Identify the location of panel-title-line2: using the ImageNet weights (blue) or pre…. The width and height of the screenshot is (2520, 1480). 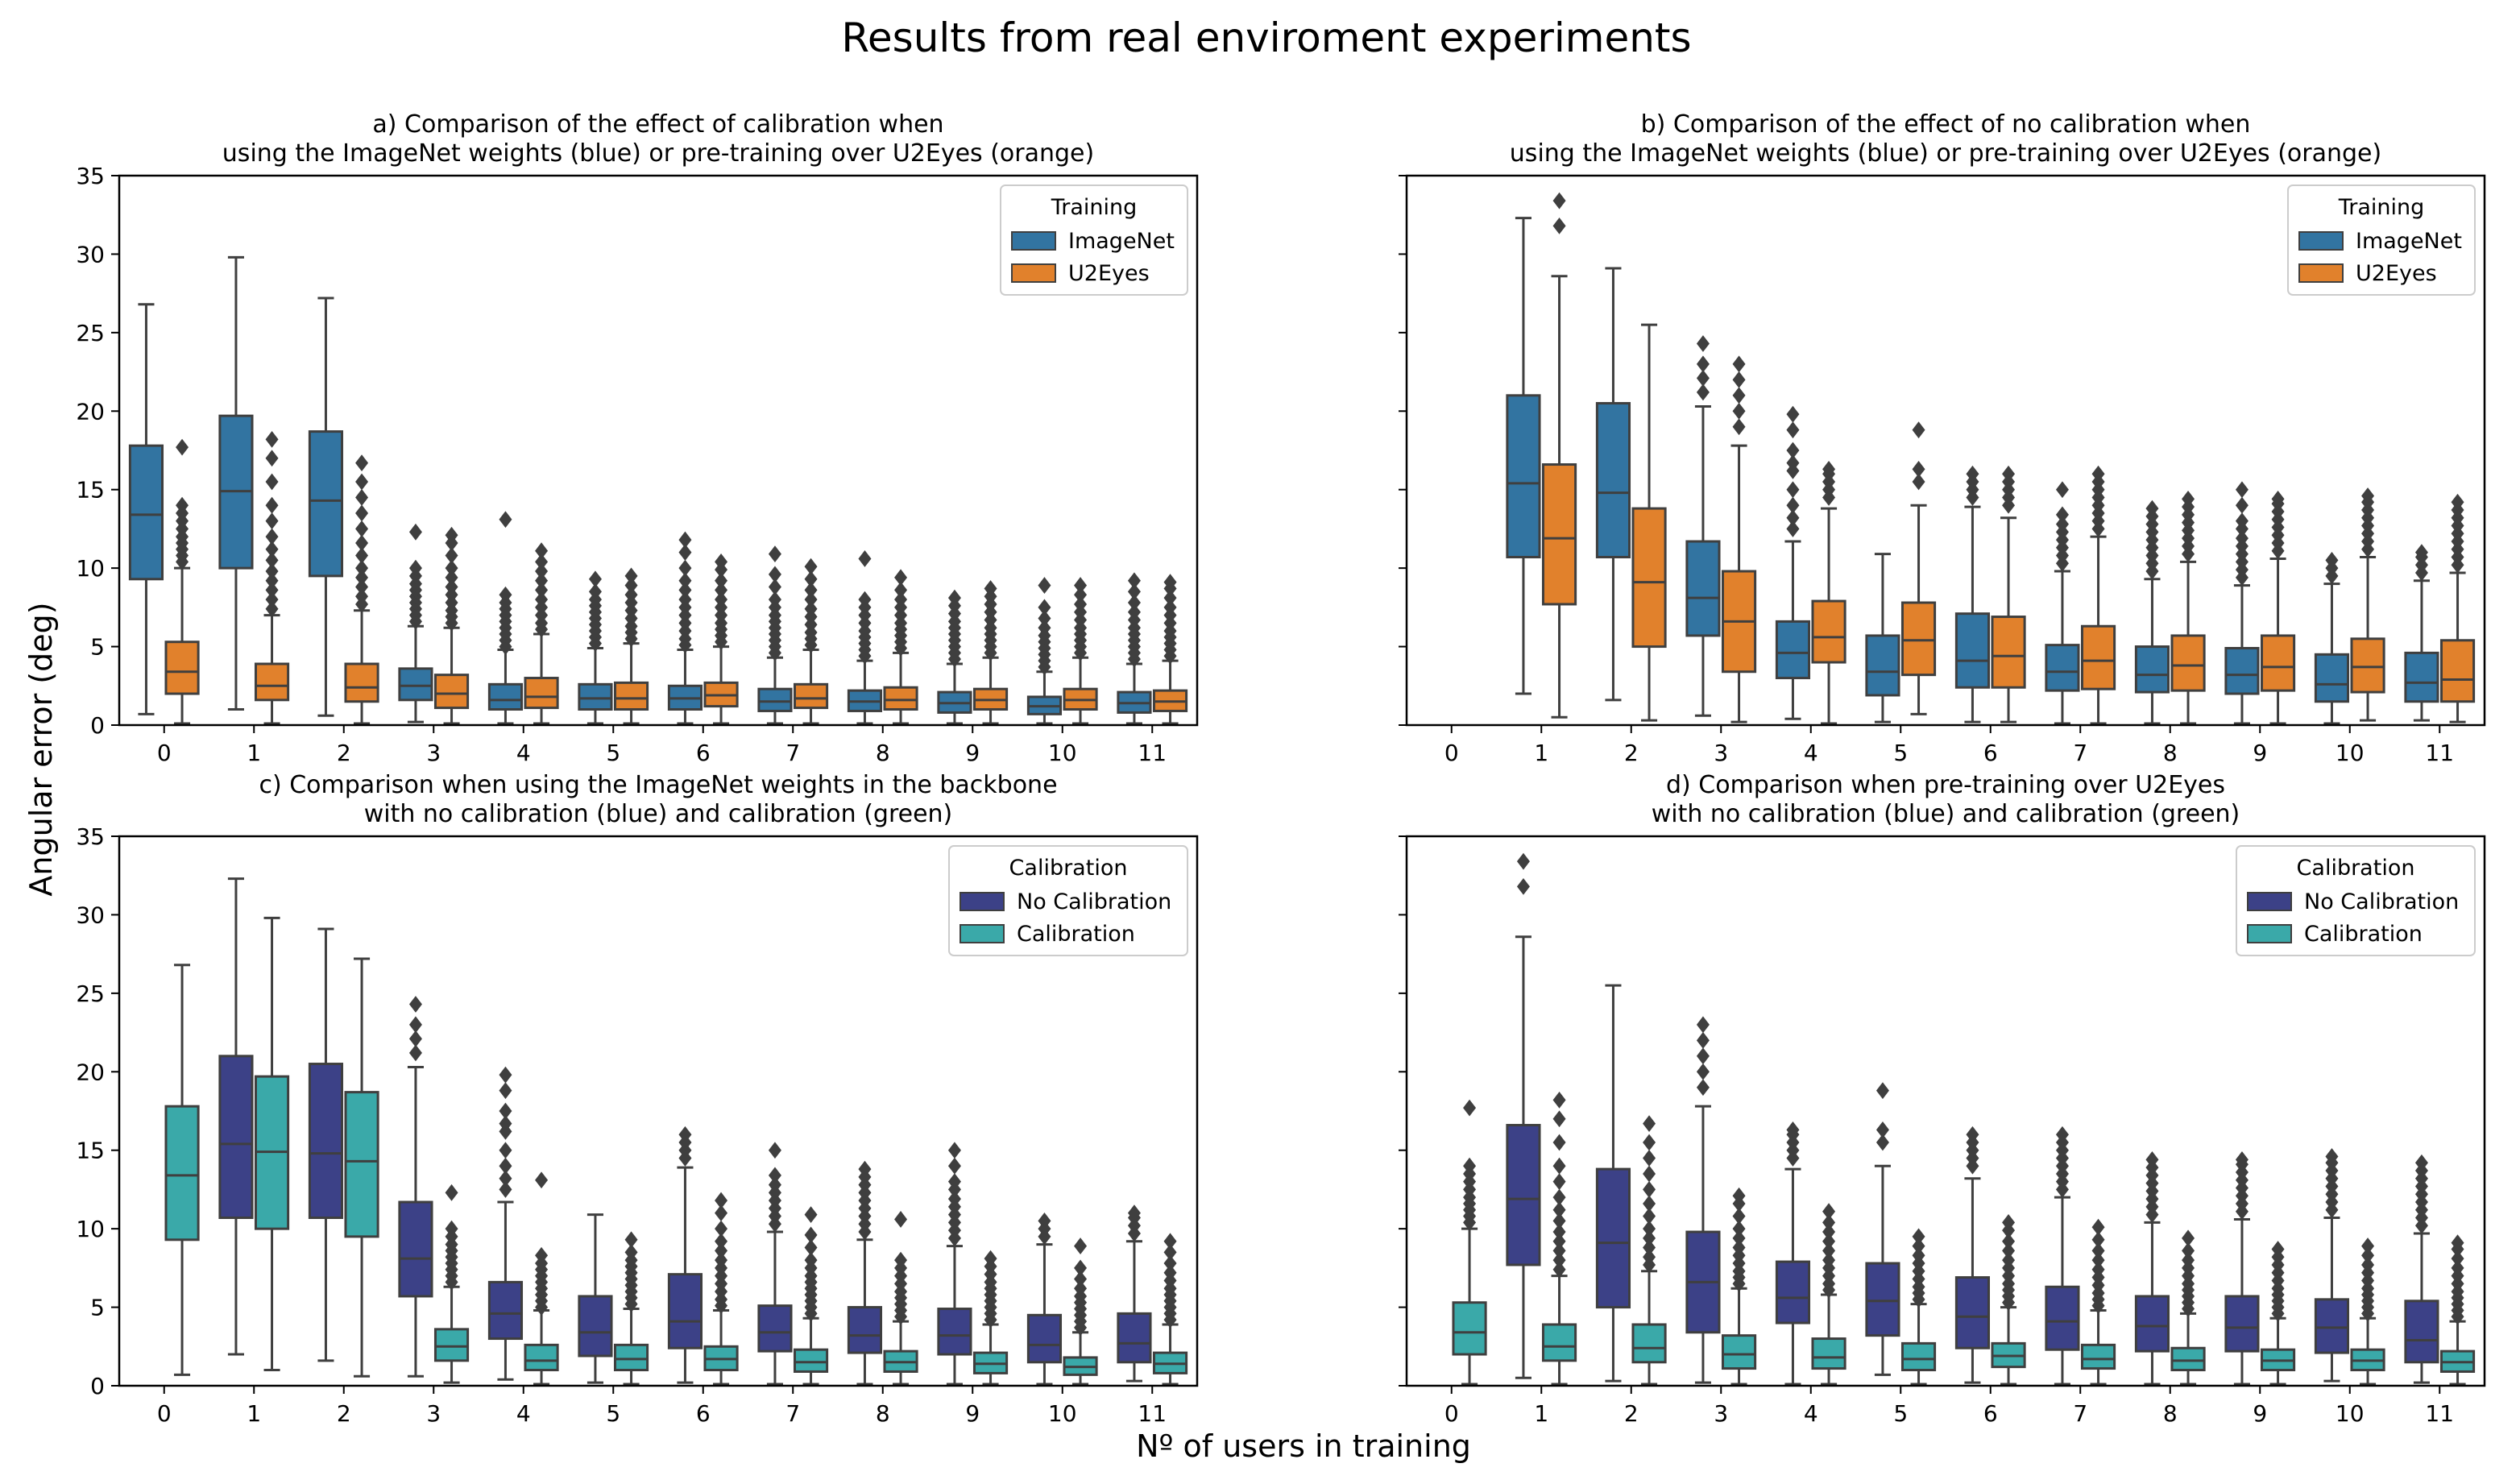
(658, 153).